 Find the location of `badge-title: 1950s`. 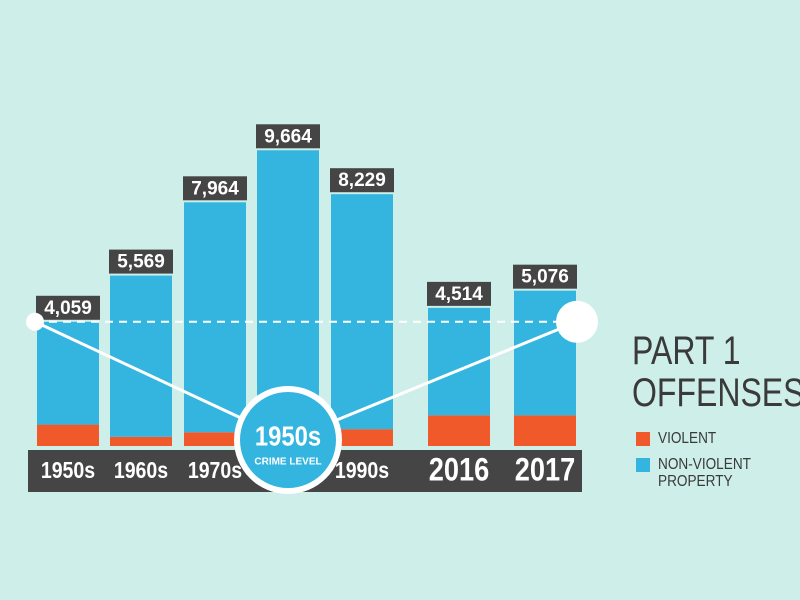

badge-title: 1950s is located at coordinates (288, 436).